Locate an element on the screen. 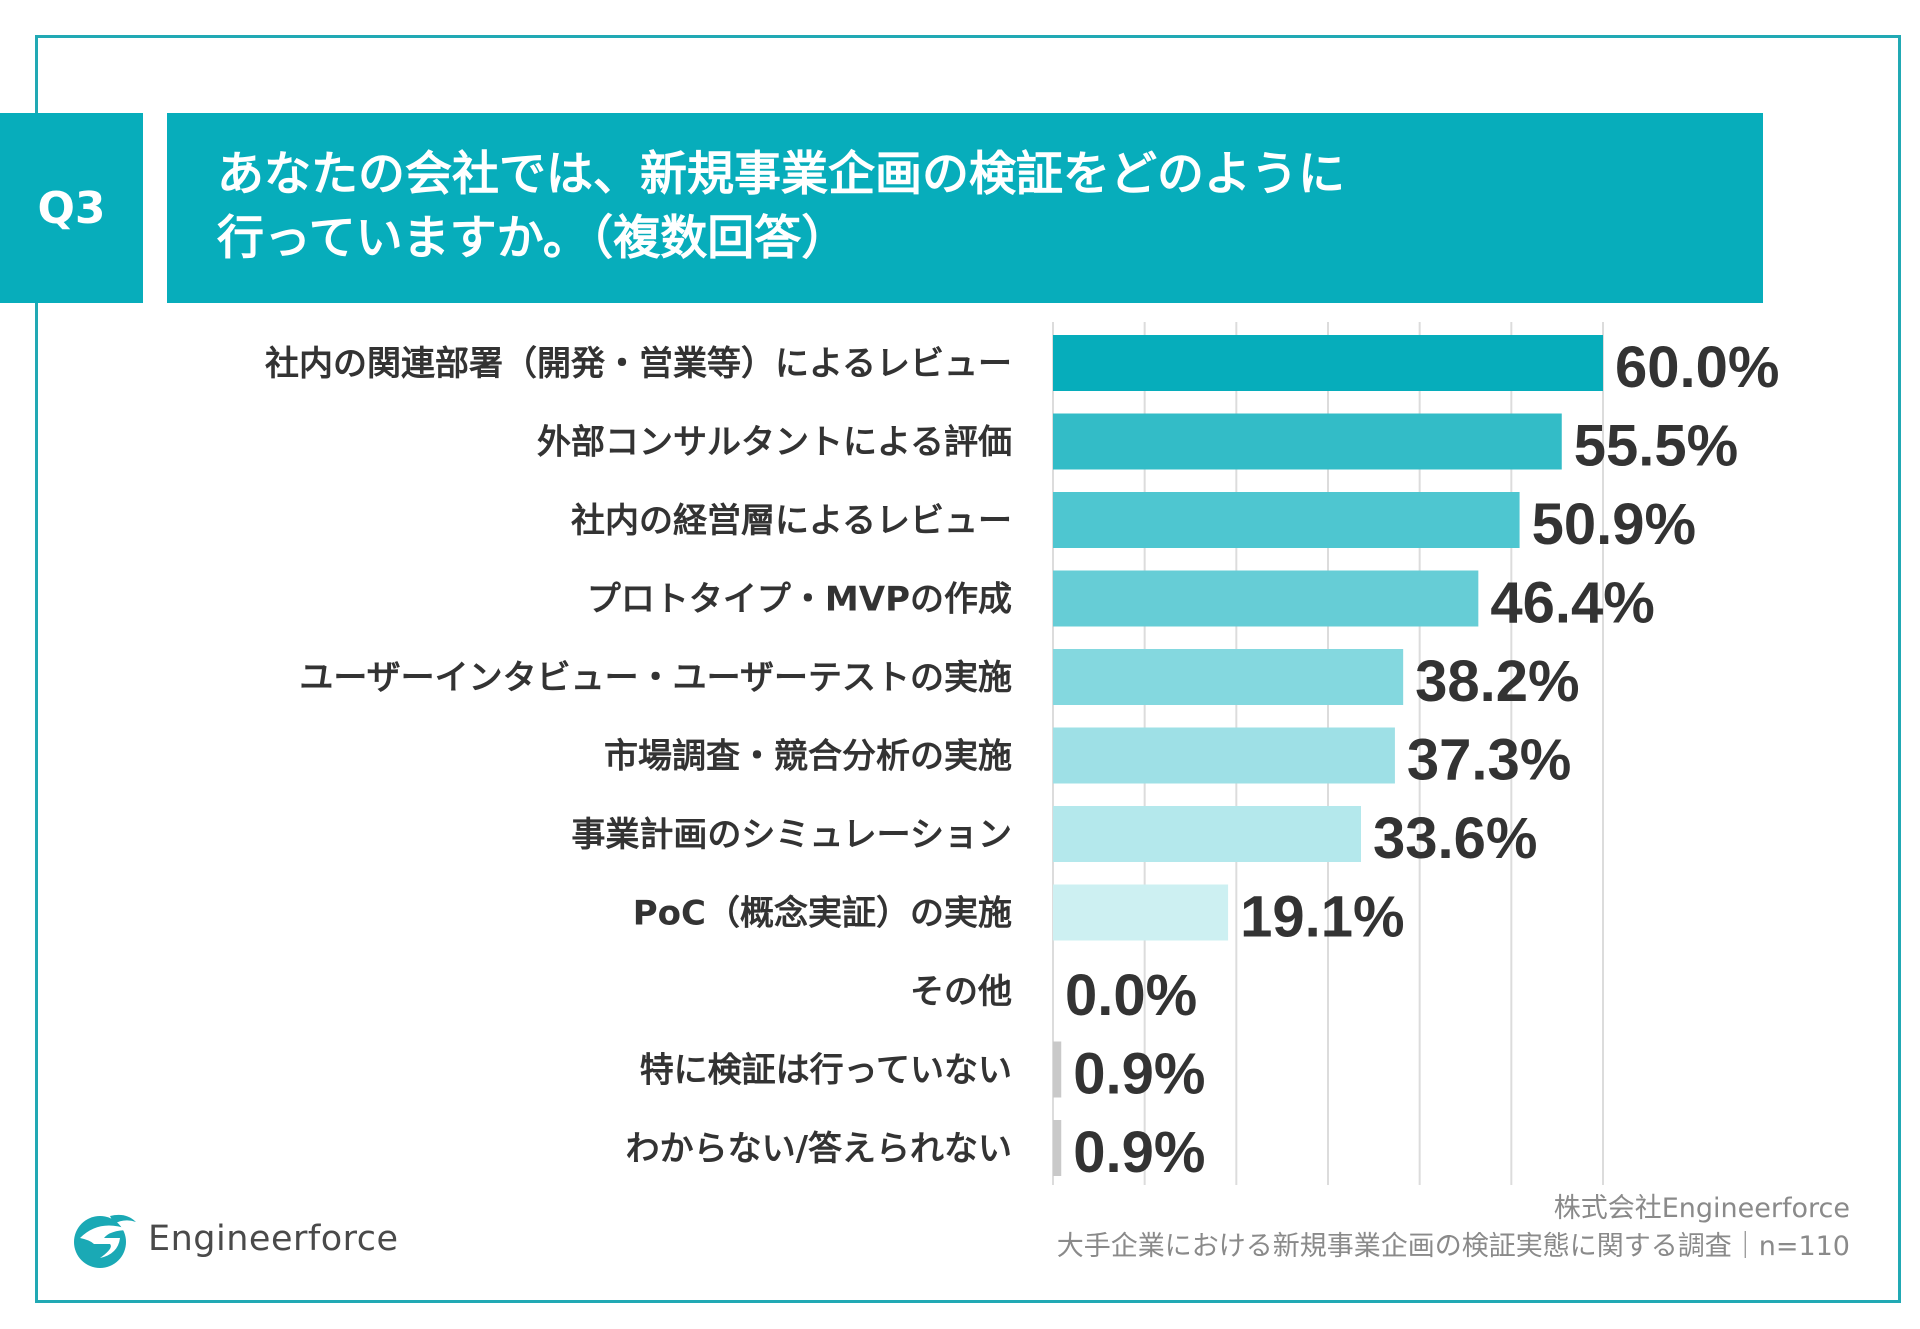 The width and height of the screenshot is (1920, 1329). engineerforce-logo-icon is located at coordinates (105, 1241).